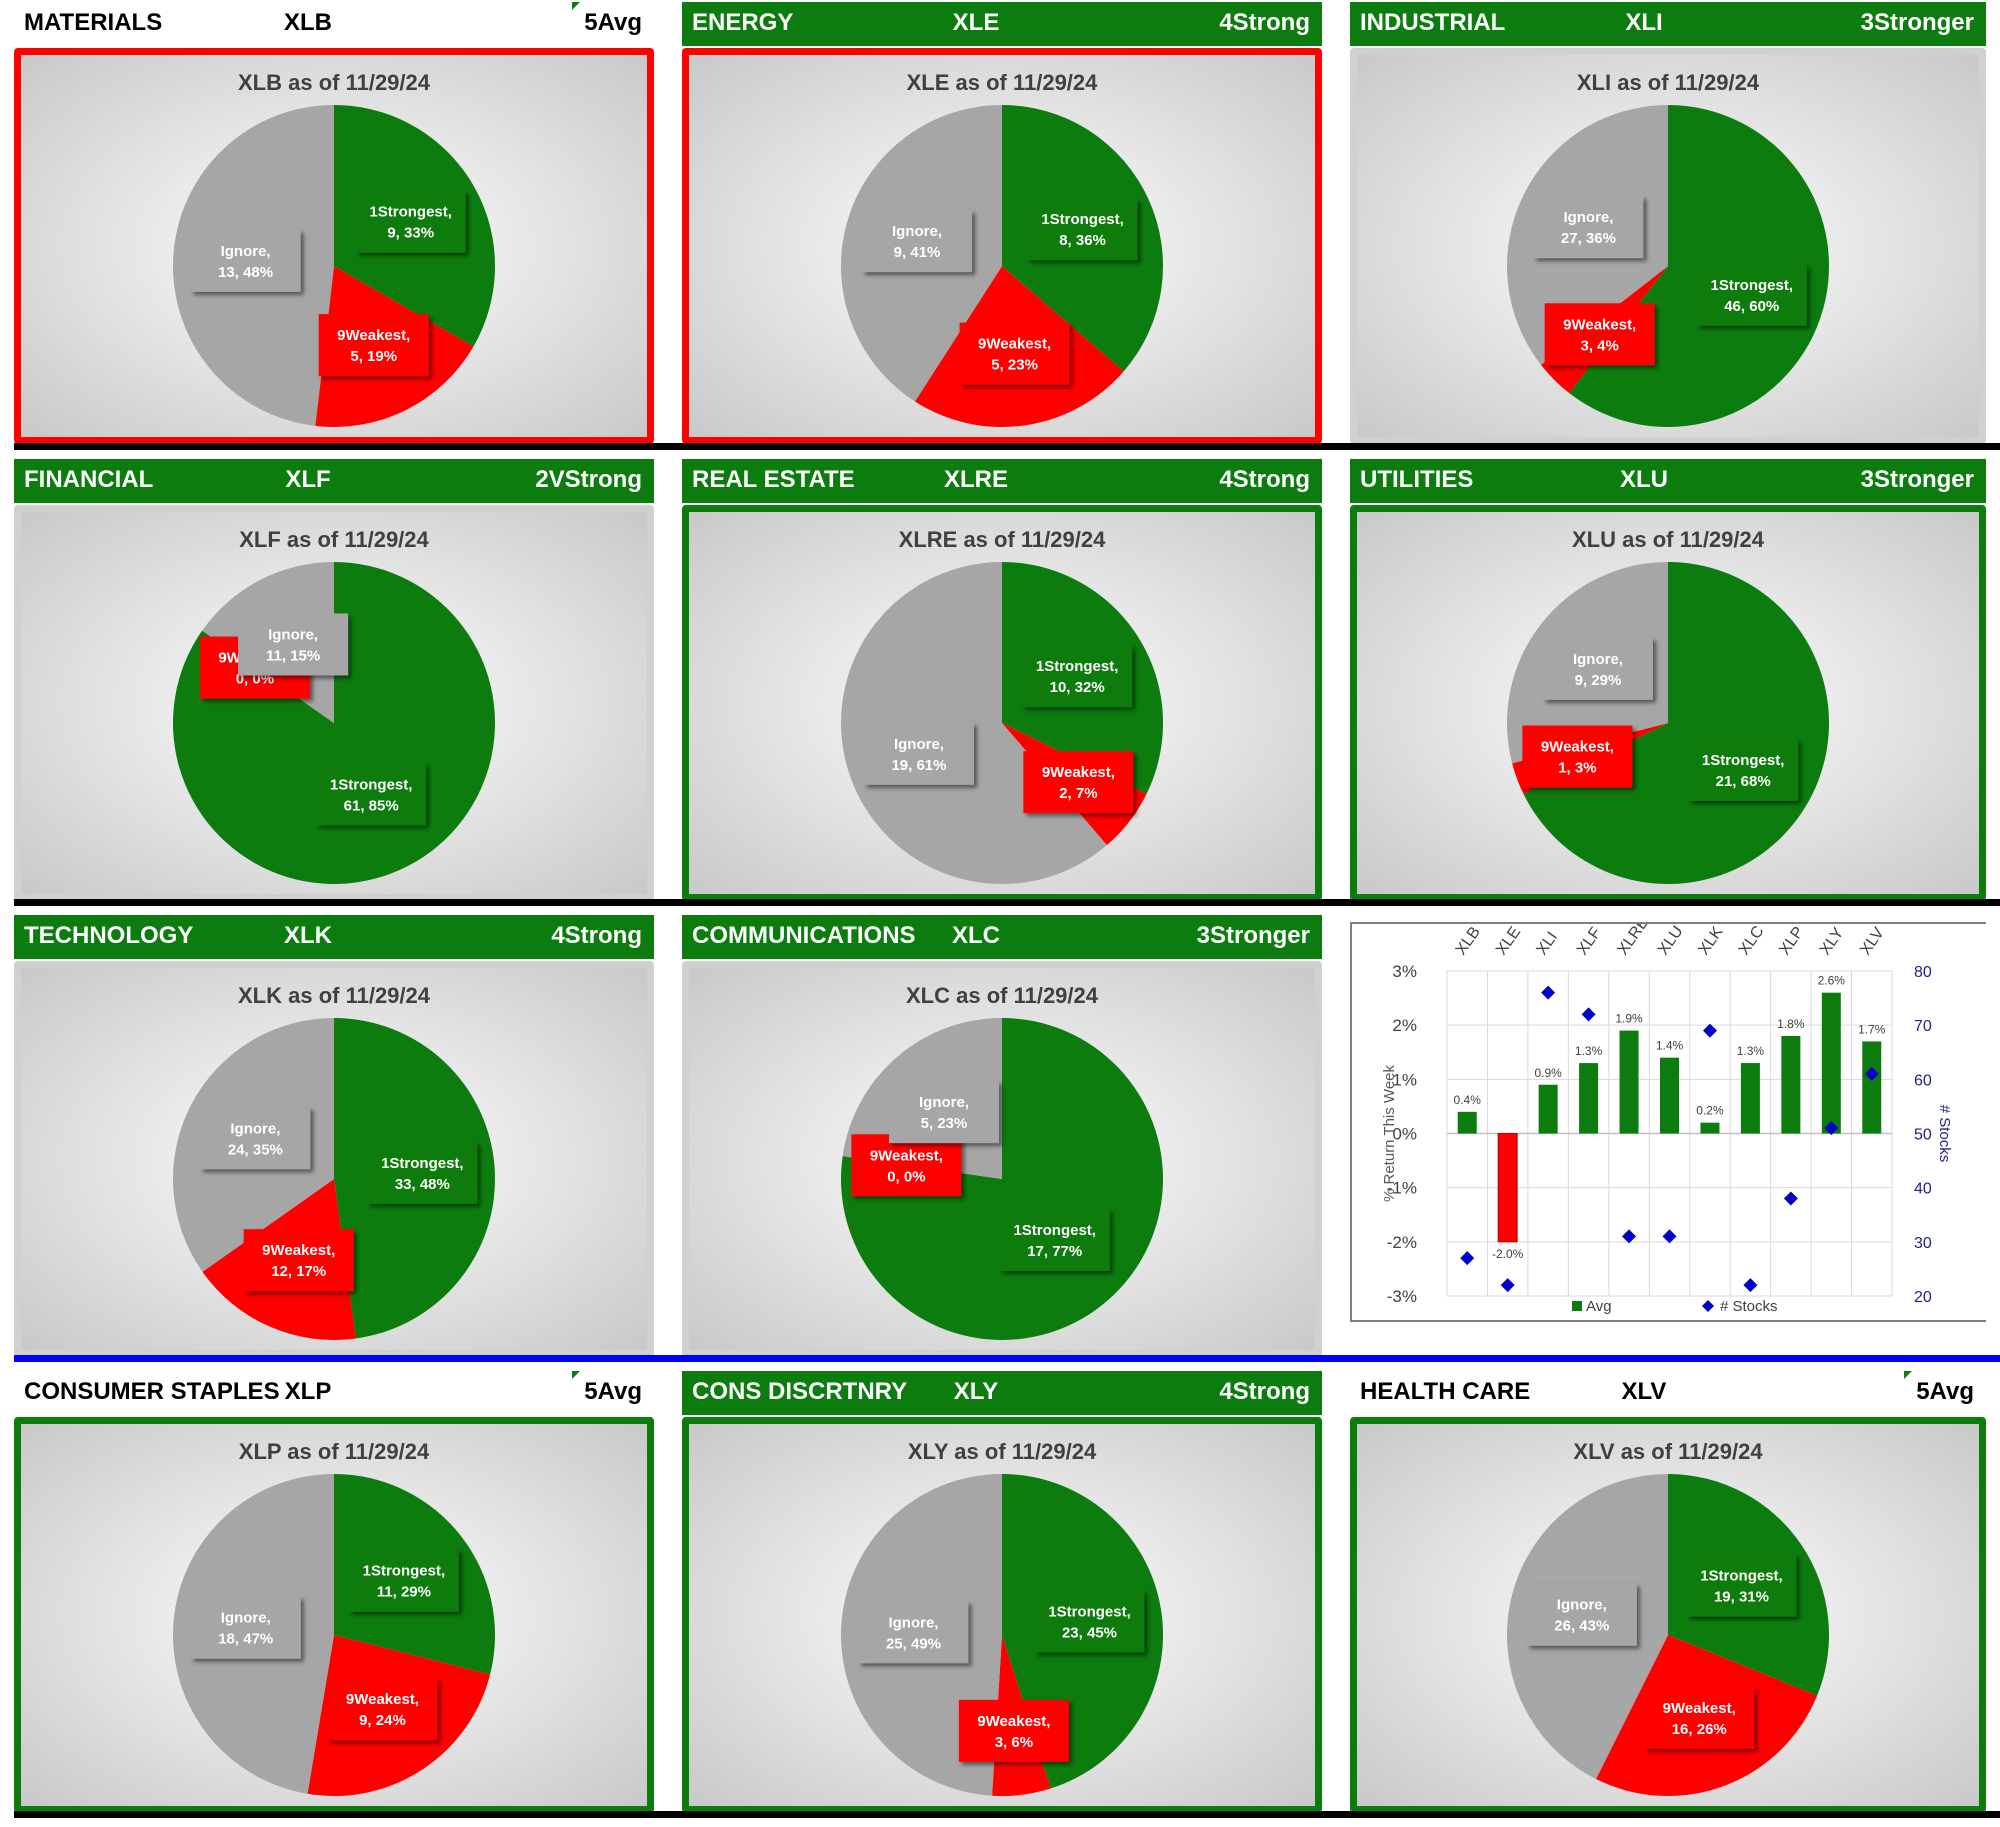 This screenshot has height=1827, width=2000. Describe the element at coordinates (1577, 758) in the screenshot. I see `svg-text:9Weakest,1, 3%: 9Weakest, 1, 3%` at that location.